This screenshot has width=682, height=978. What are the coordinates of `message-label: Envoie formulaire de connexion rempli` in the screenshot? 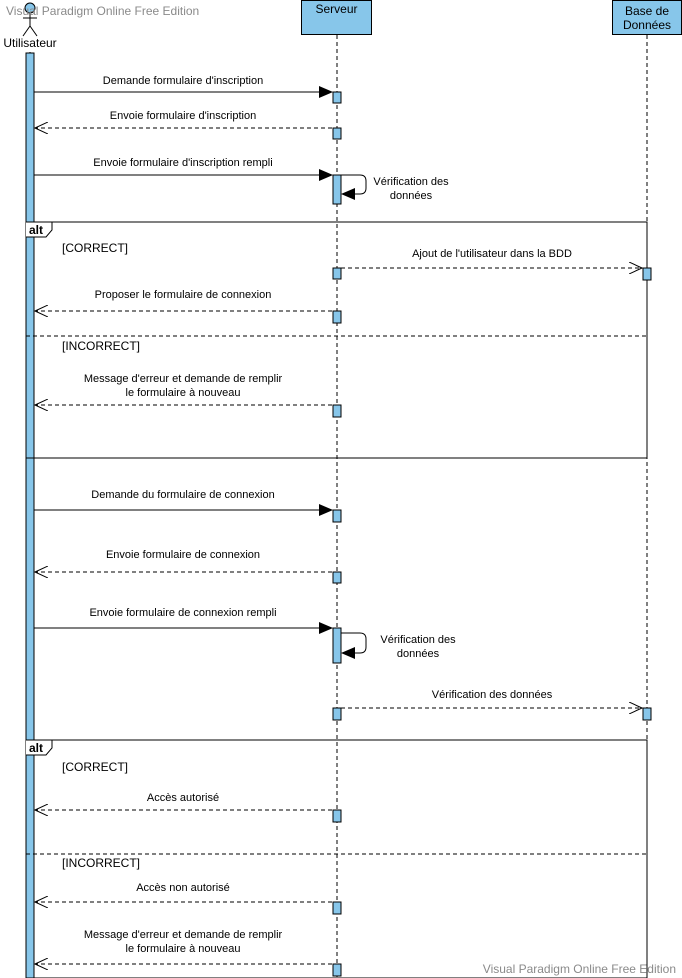 It's located at (183, 613).